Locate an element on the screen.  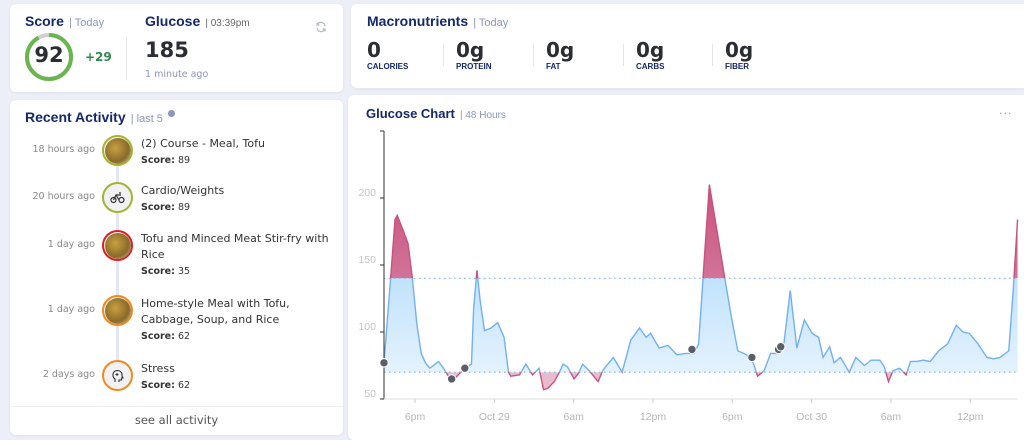
x-tick-label: Oct 30 is located at coordinates (811, 417).